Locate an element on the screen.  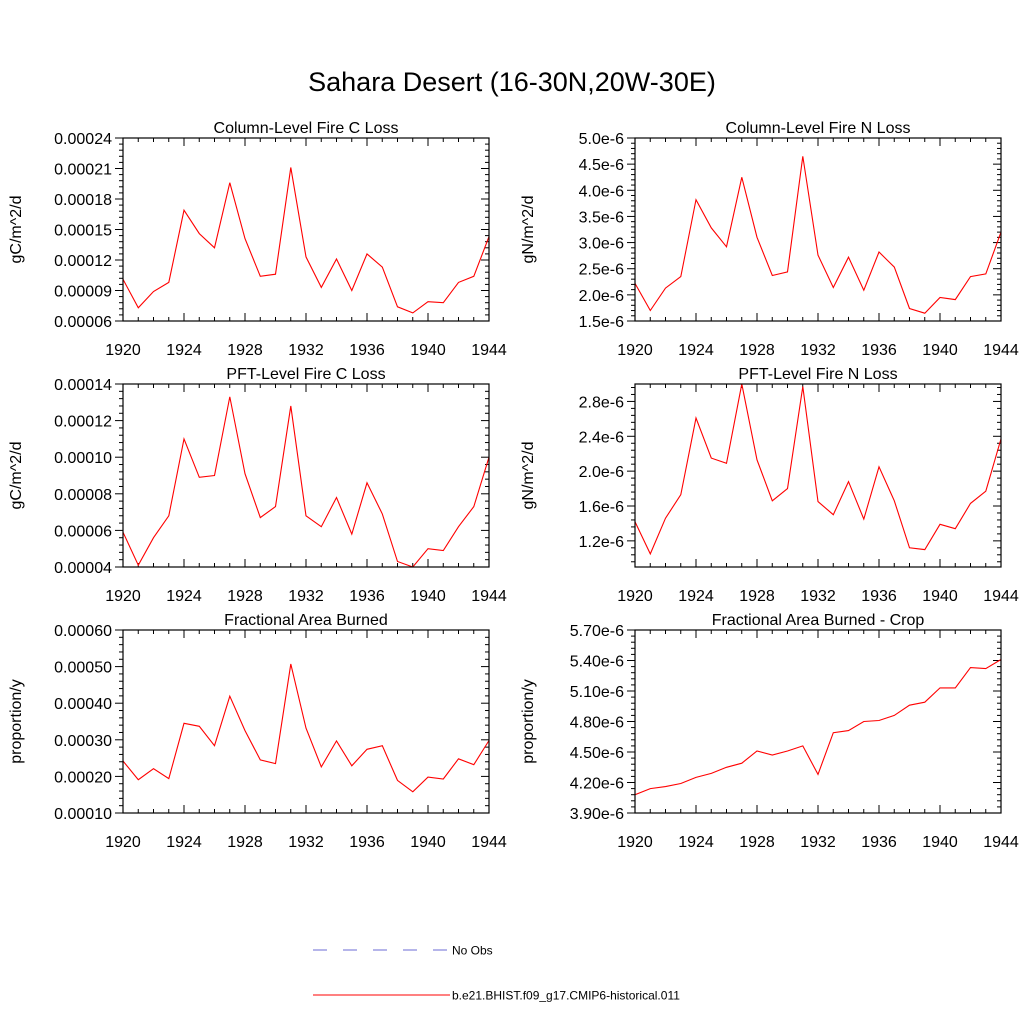
y-tick-label: 0.00018 is located at coordinates (83, 200).